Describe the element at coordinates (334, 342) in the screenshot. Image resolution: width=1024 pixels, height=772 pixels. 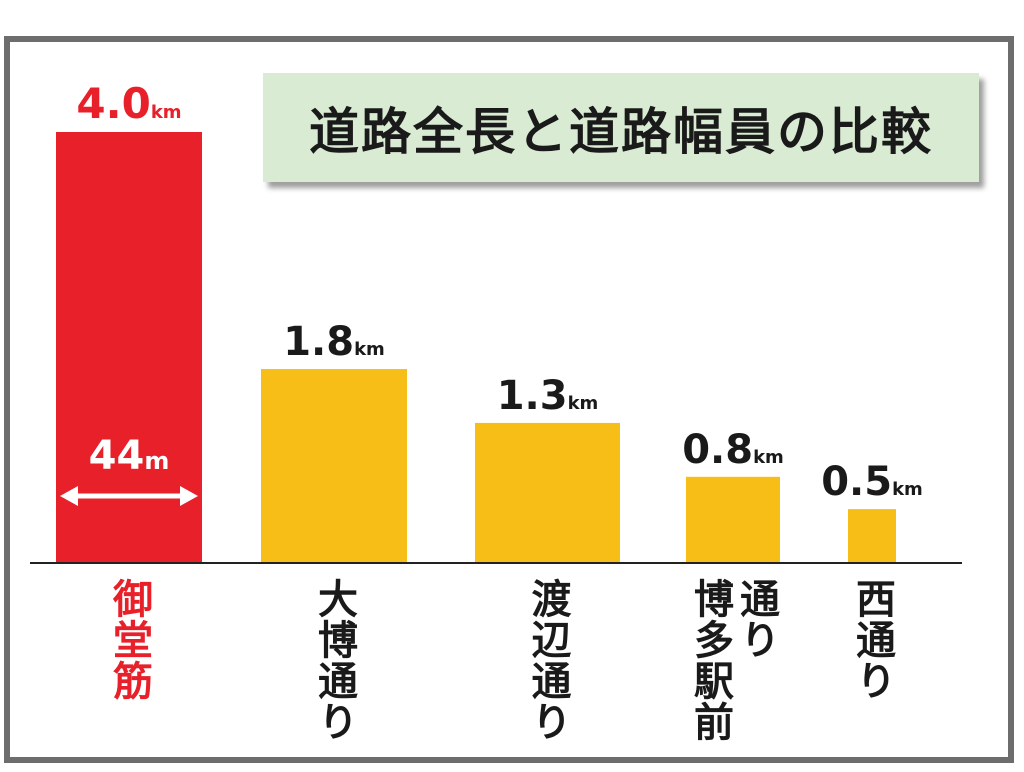
I see `value-label-2: 1.8km` at that location.